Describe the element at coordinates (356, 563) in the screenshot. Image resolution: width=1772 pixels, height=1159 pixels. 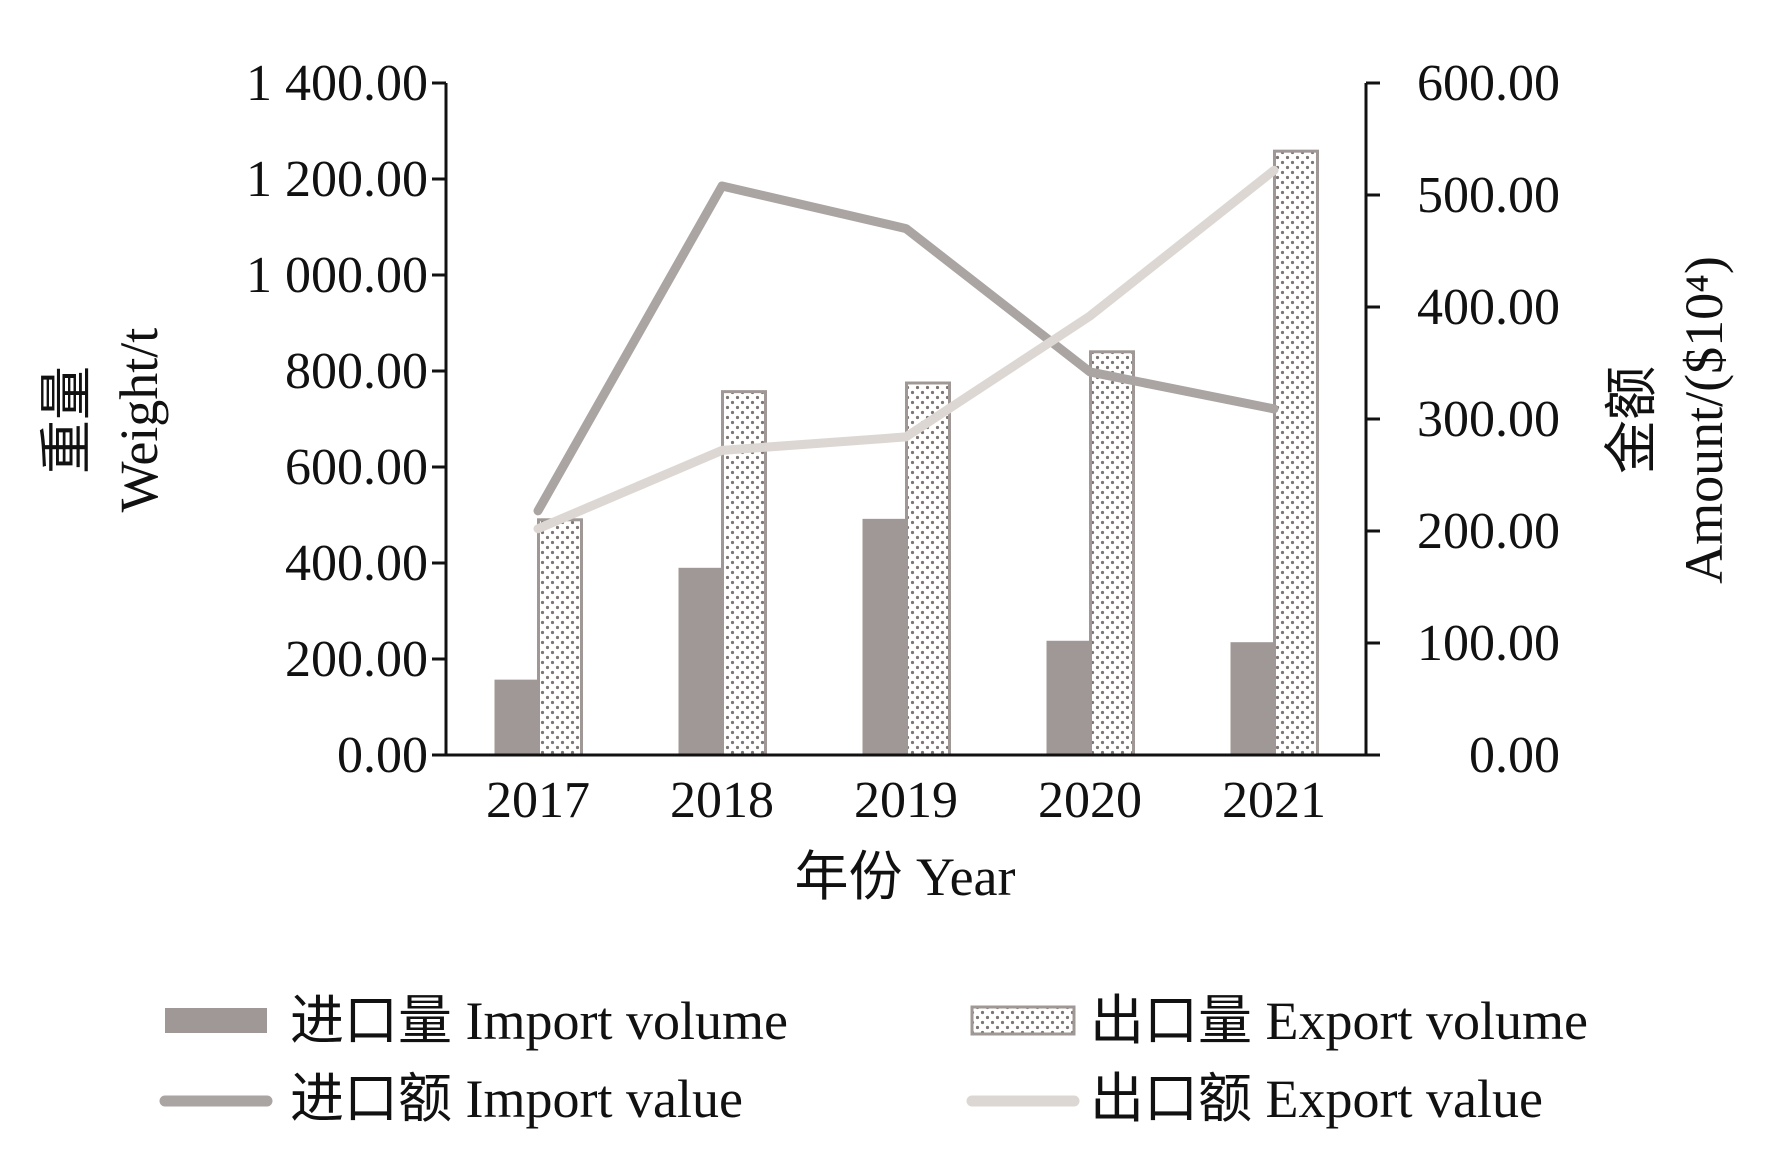
I see `left-tick-label: 400.00` at that location.